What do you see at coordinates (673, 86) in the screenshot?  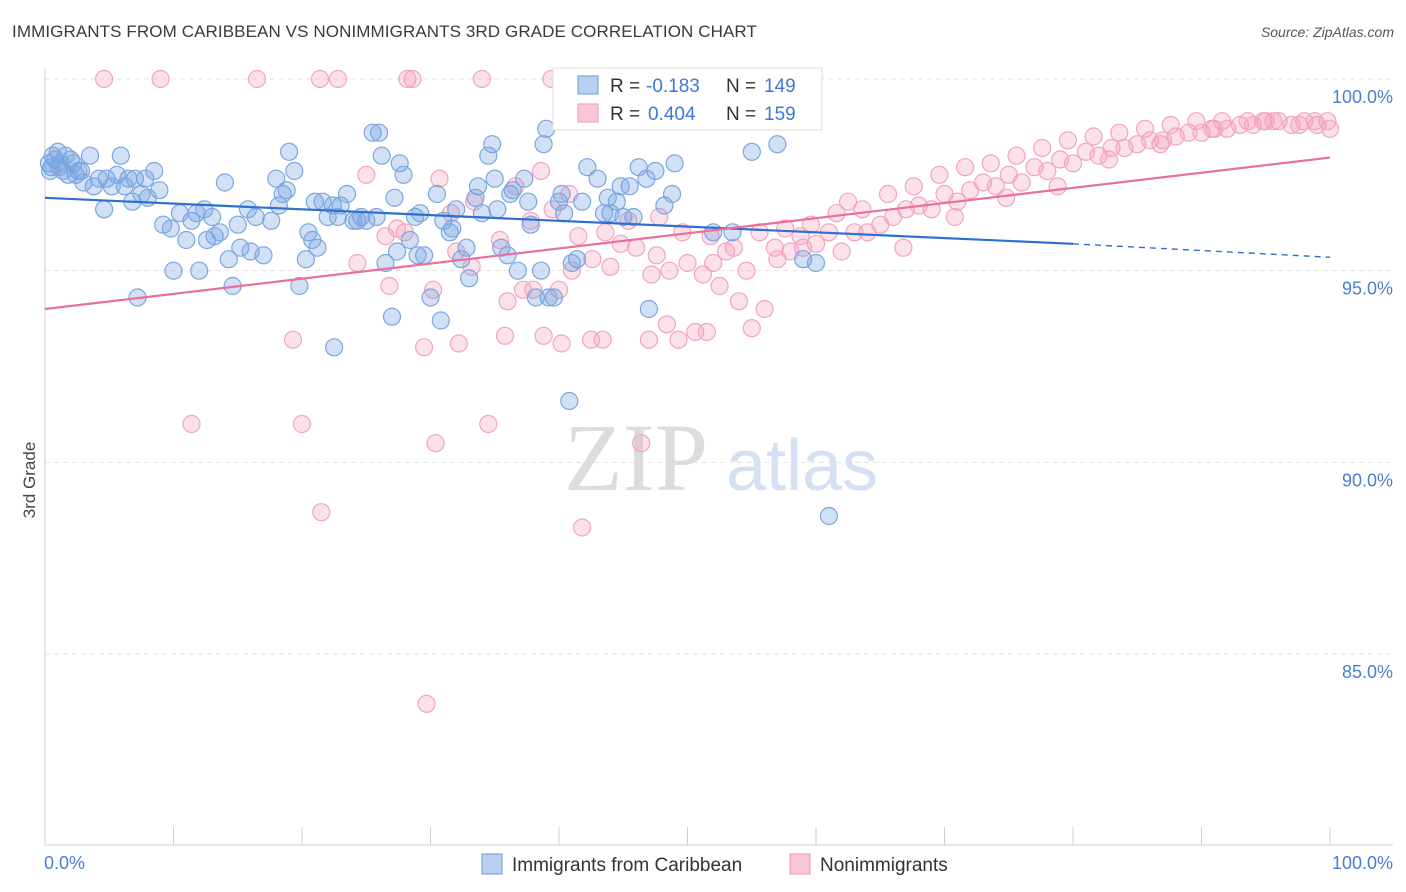 I see `blue-r-value: -0.183` at bounding box center [673, 86].